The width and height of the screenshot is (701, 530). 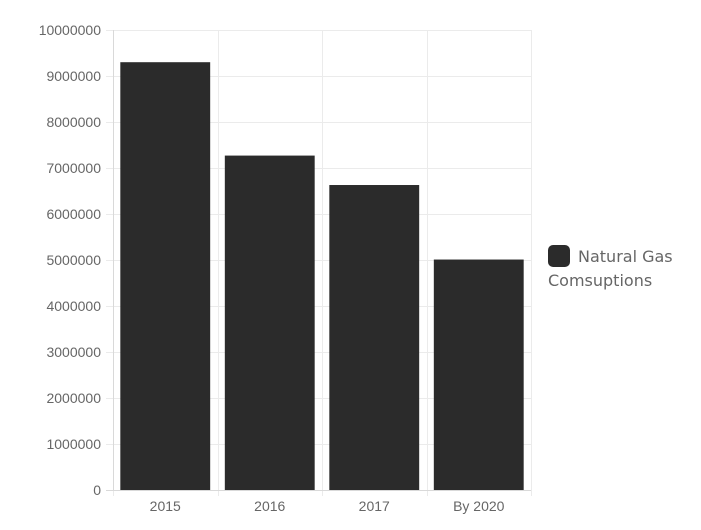 I want to click on y-tick-label: 6000000, so click(x=73, y=214).